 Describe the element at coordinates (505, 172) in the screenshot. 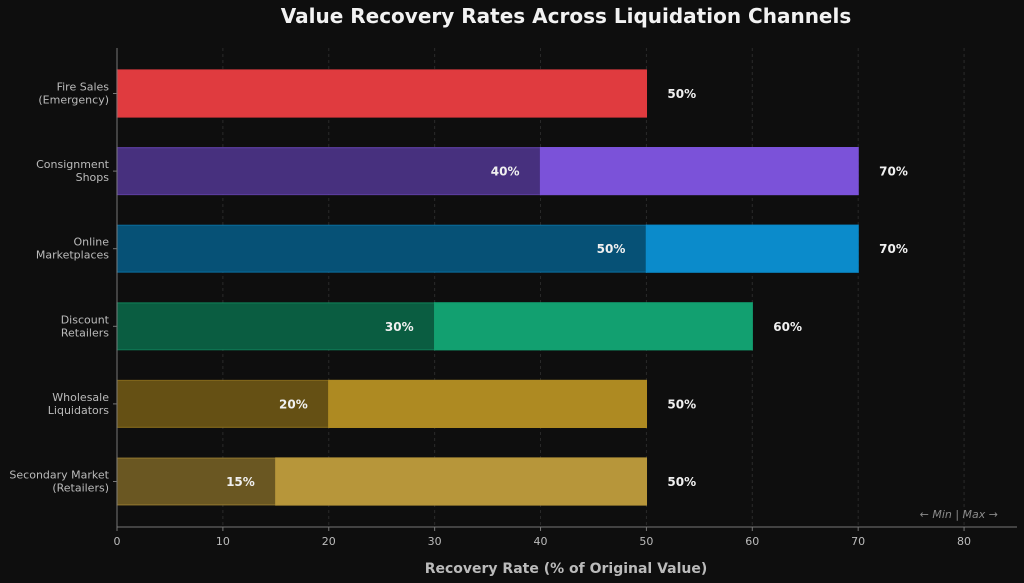

I see `min-value-label: 40%` at that location.